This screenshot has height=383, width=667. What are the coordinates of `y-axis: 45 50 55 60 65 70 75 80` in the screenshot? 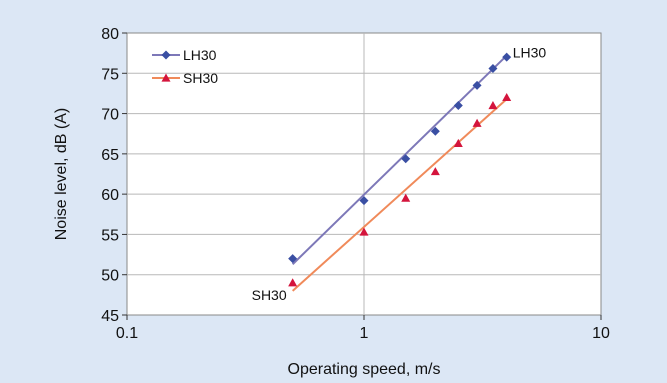 It's located at (114, 175).